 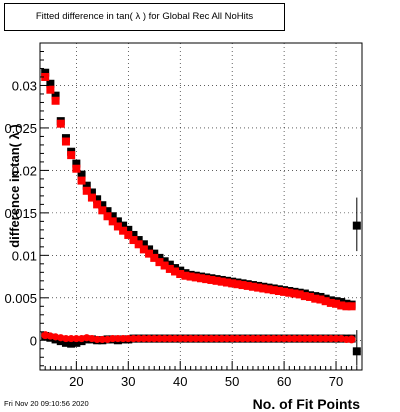 What do you see at coordinates (180, 381) in the screenshot?
I see `x-tick-label: 40` at bounding box center [180, 381].